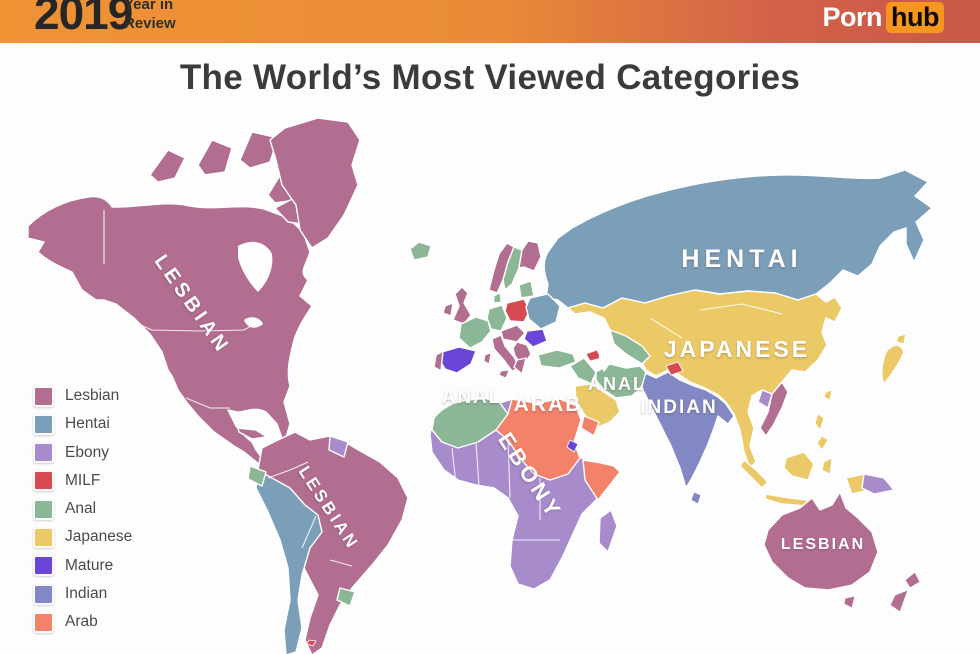  What do you see at coordinates (86, 594) in the screenshot?
I see `legend-label: Indian` at bounding box center [86, 594].